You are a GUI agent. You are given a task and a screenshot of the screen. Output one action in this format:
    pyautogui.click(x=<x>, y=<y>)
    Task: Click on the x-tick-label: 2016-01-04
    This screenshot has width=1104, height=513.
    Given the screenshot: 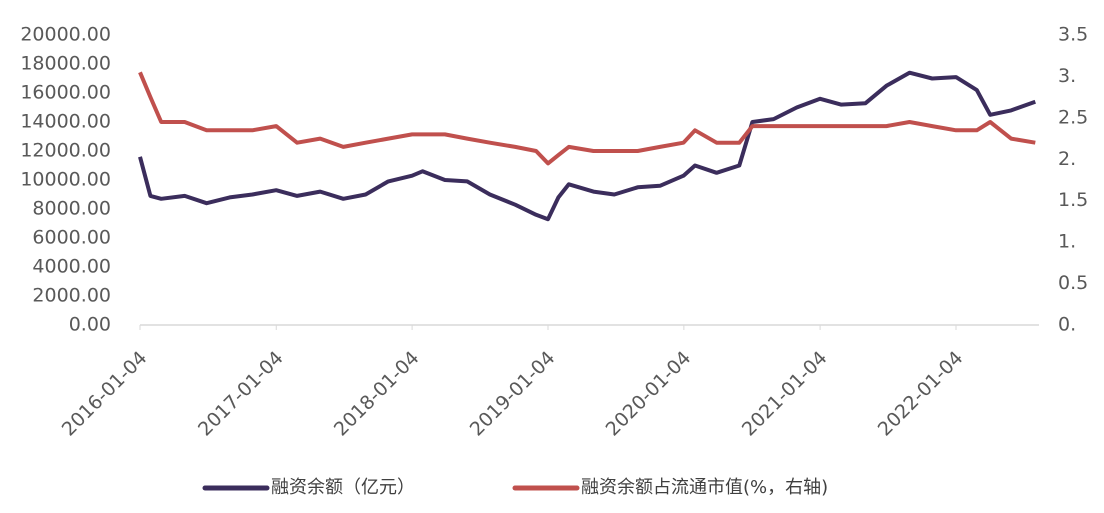 What is the action you would take?
    pyautogui.click(x=105, y=394)
    